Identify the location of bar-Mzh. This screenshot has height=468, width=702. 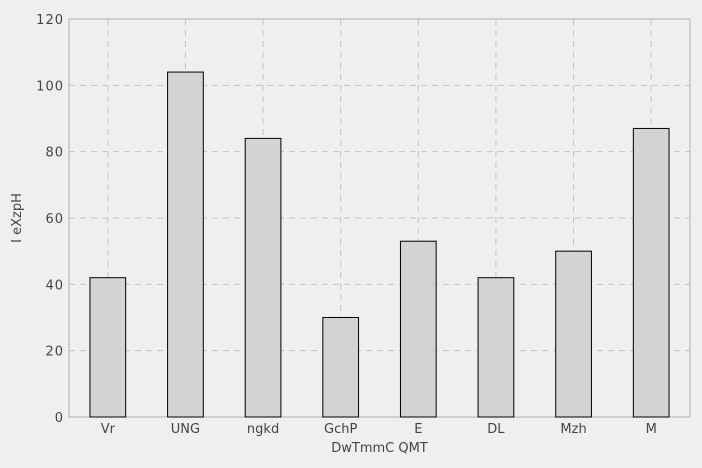
(573, 334).